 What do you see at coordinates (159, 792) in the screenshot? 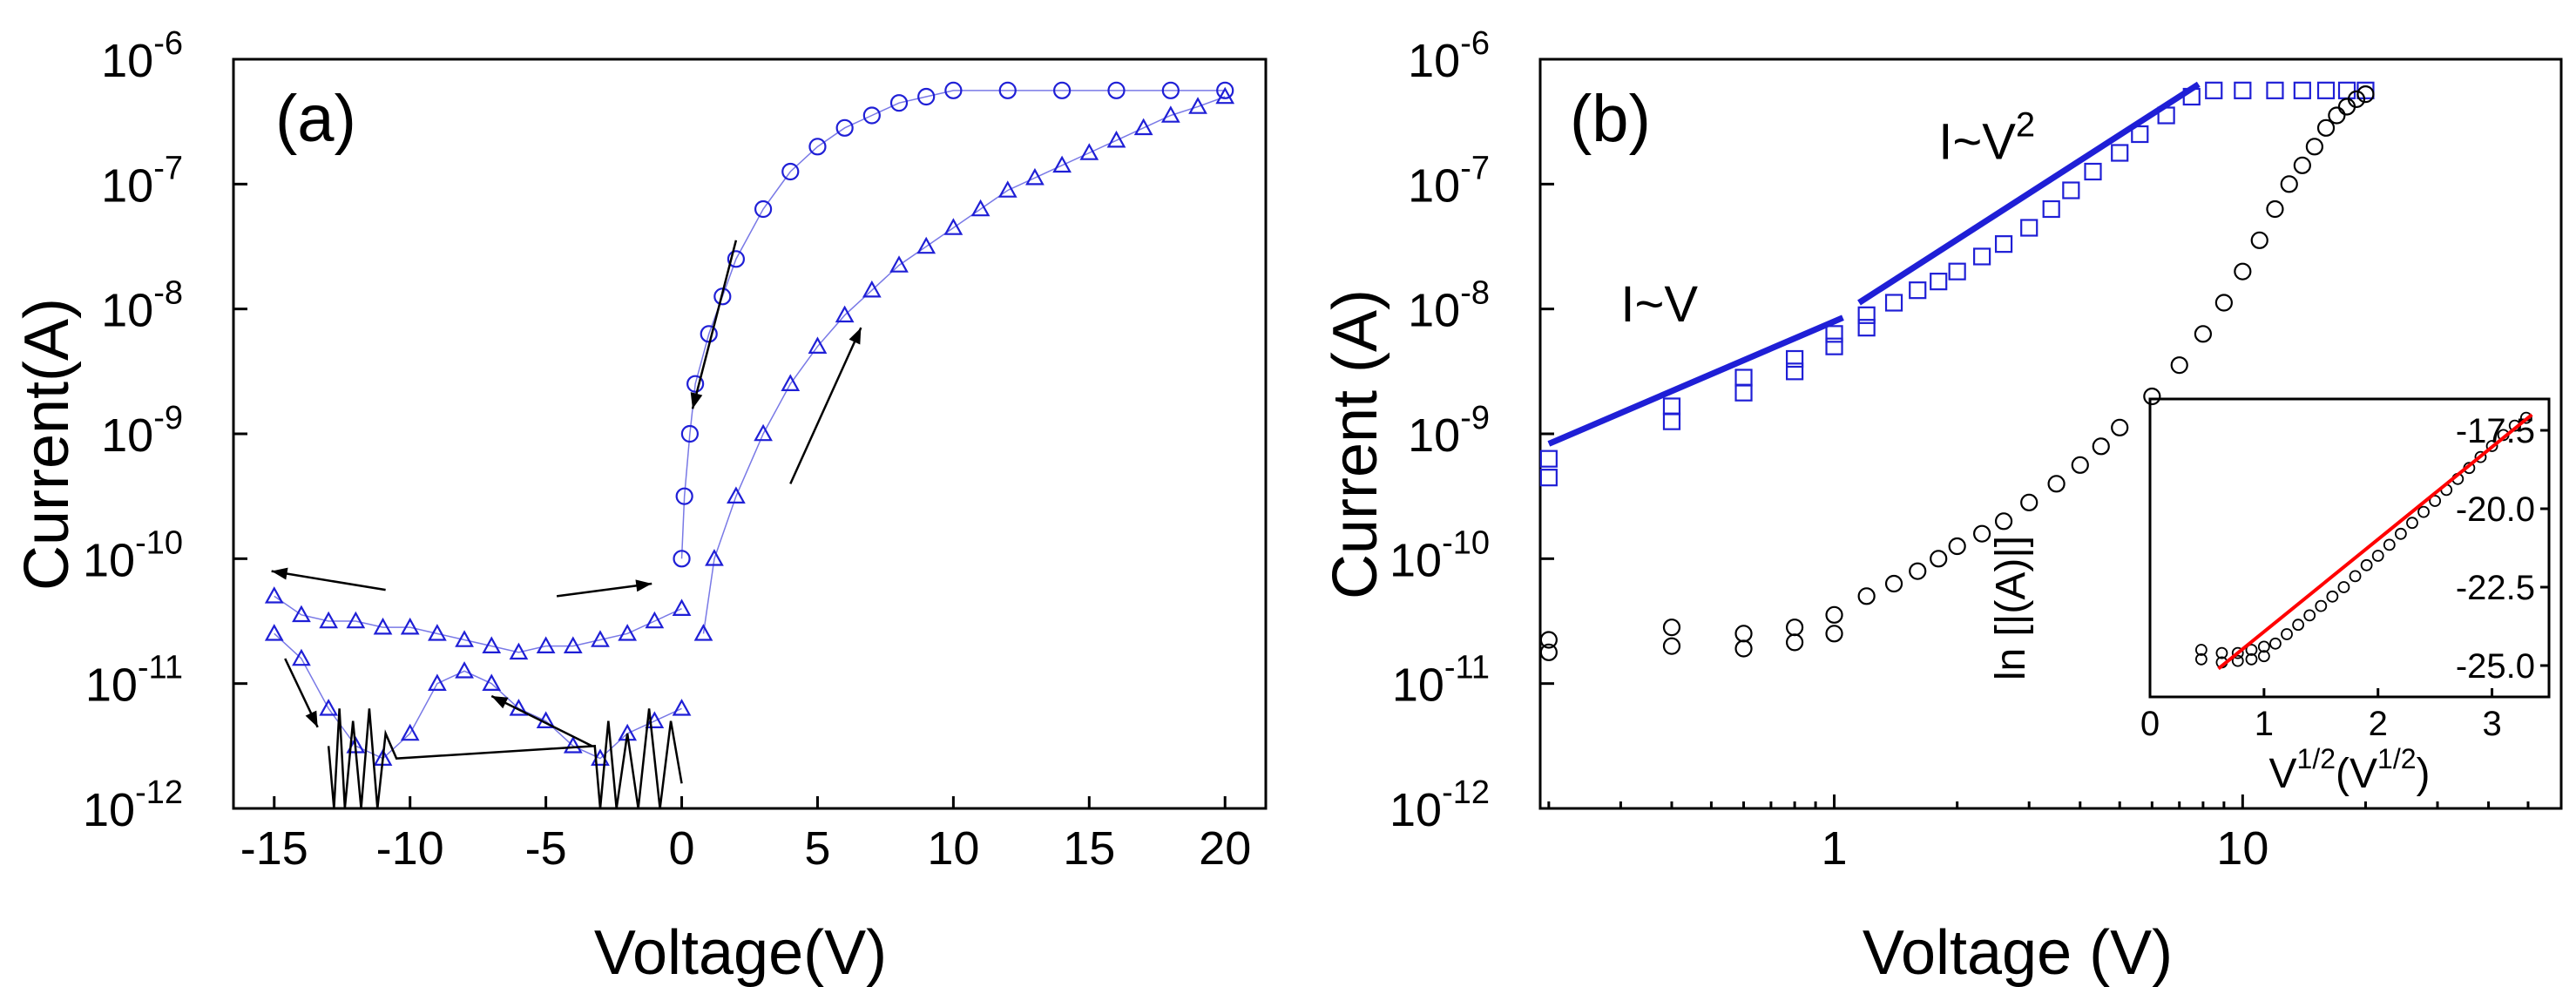
I see `panel-a-y-tick-label-exponent: -12` at bounding box center [159, 792].